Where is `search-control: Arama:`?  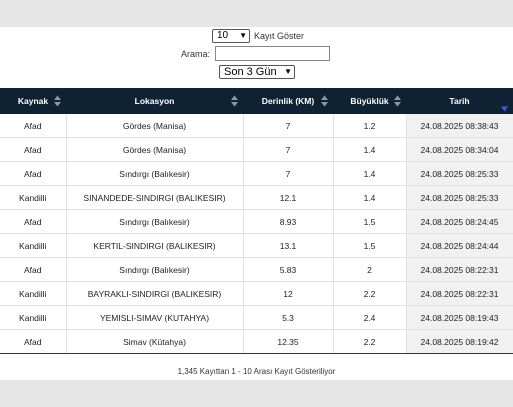
search-control: Arama: is located at coordinates (256, 53).